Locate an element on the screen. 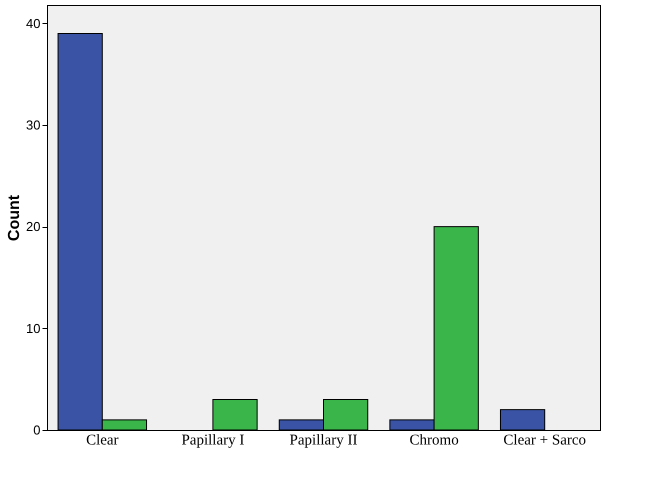  x-tick-label: Clear + Sarco is located at coordinates (544, 440).